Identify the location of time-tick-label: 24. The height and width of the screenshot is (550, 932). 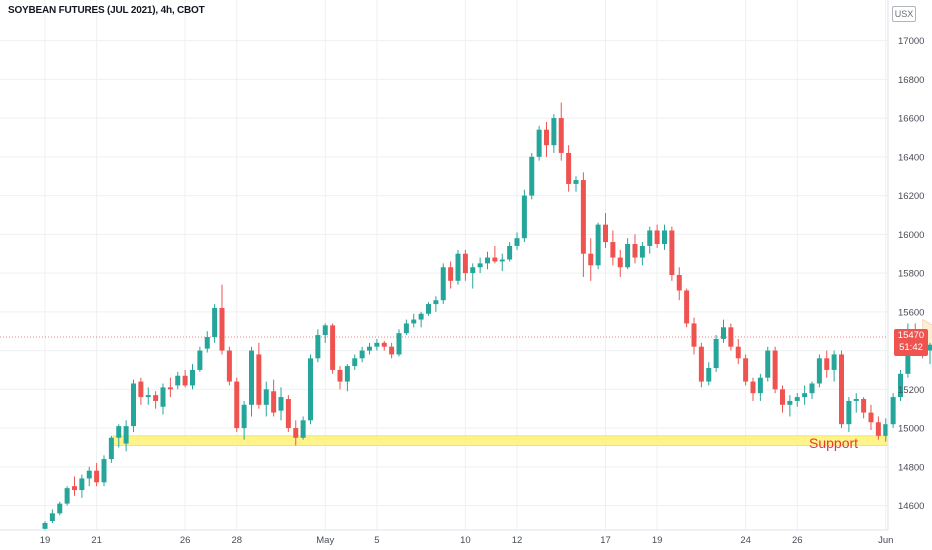
(745, 540).